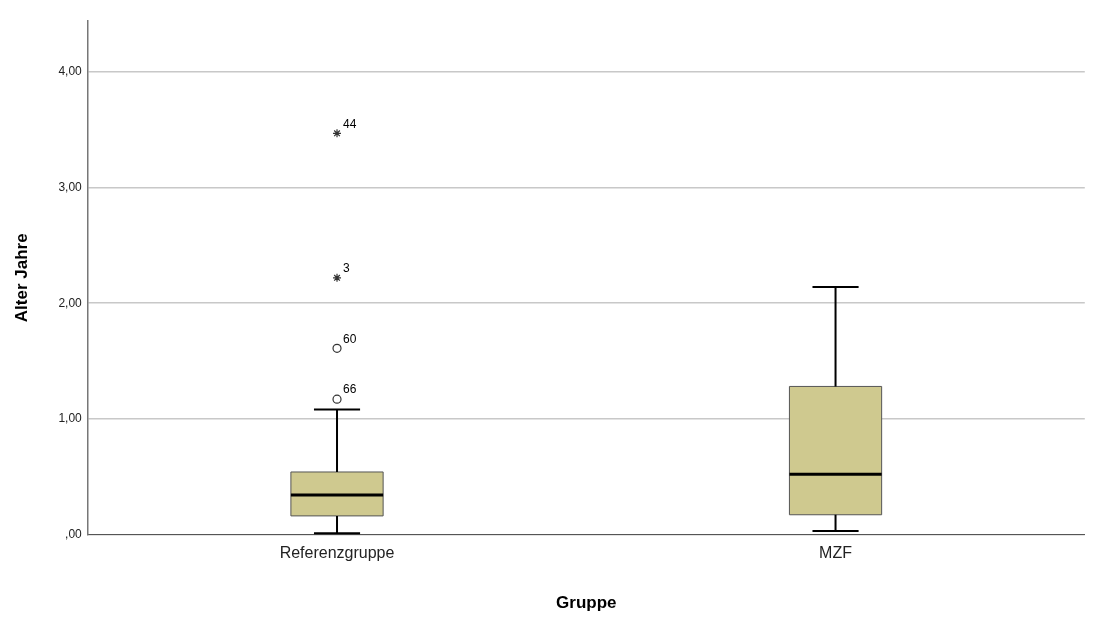 The image size is (1098, 626). What do you see at coordinates (337, 553) in the screenshot?
I see `x-tick-label: Referenzgruppe` at bounding box center [337, 553].